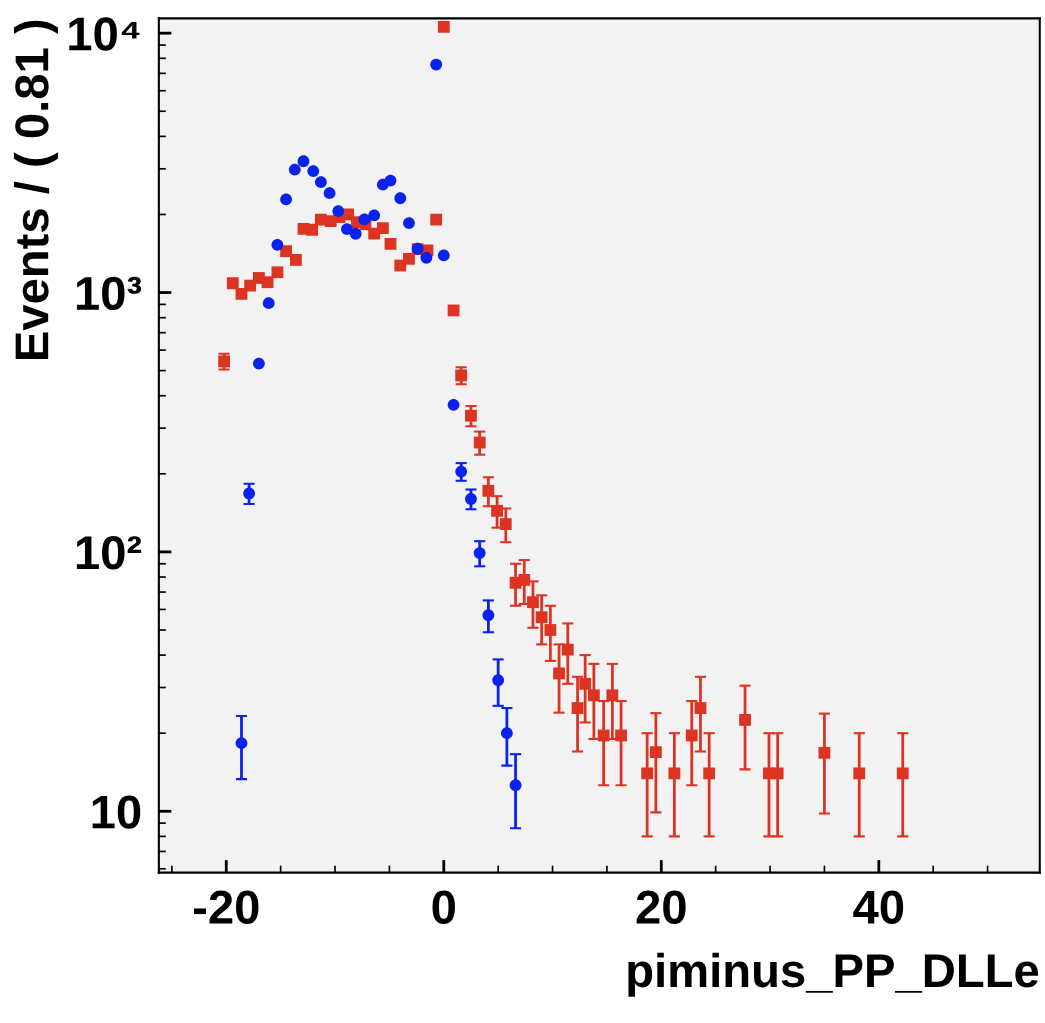 The width and height of the screenshot is (1045, 1023). What do you see at coordinates (109, 293) in the screenshot?
I see `y-tick-label: 10³` at bounding box center [109, 293].